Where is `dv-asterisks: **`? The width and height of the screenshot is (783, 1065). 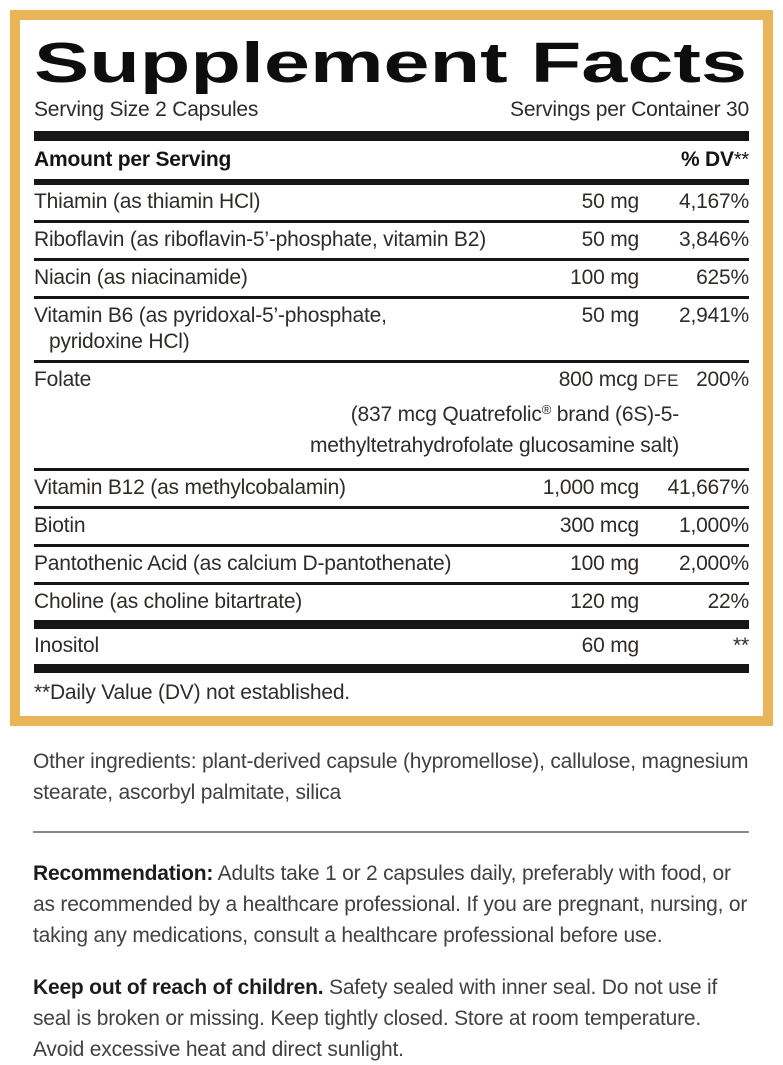 dv-asterisks: ** is located at coordinates (741, 160).